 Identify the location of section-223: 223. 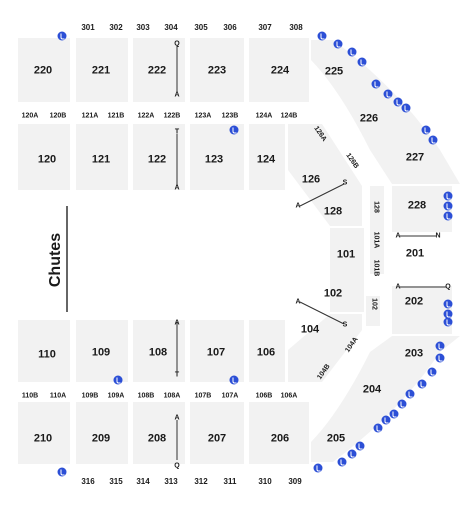
(217, 70).